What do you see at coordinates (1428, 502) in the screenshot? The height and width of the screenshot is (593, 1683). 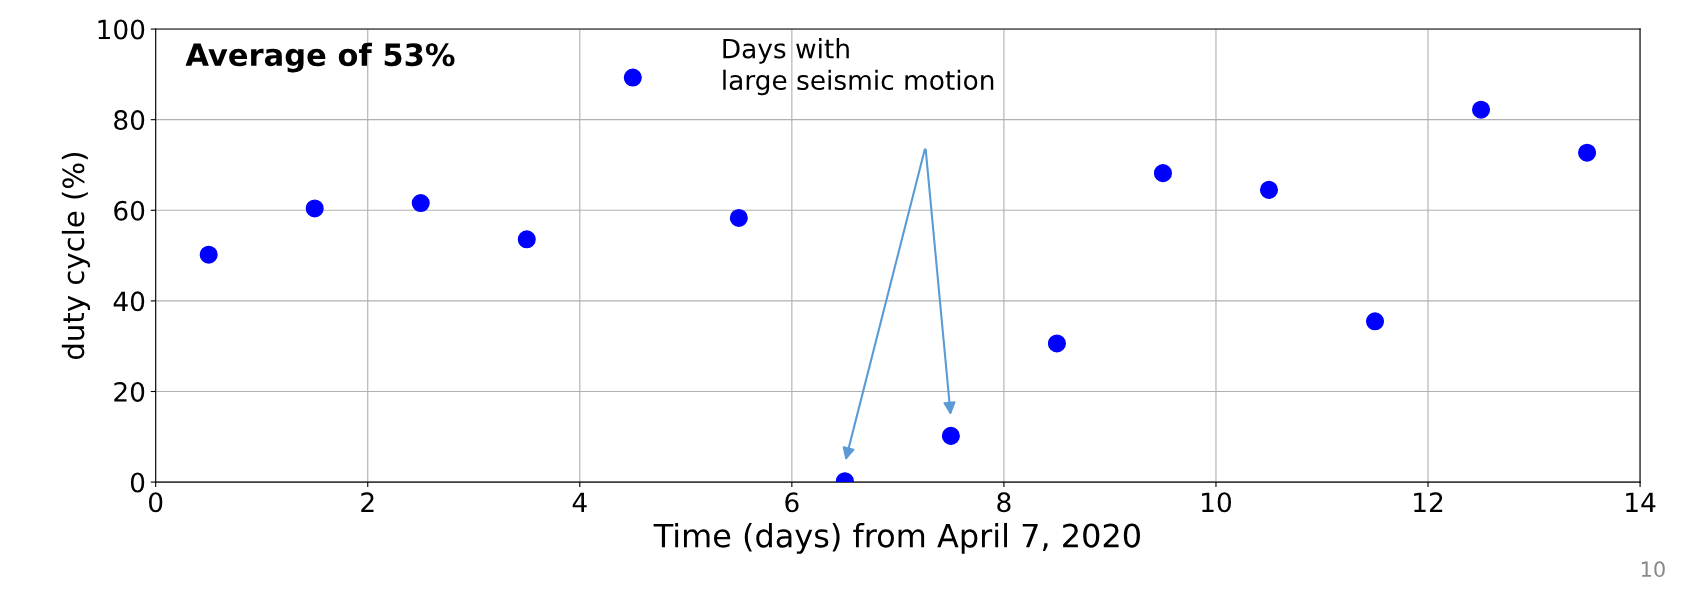 I see `x-tick-label: 12` at bounding box center [1428, 502].